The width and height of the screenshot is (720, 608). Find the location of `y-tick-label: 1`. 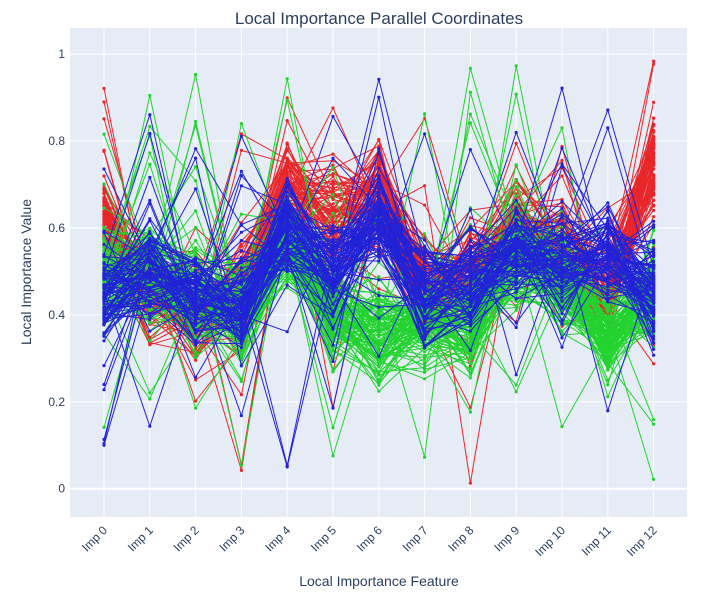

y-tick-label: 1 is located at coordinates (61, 54).